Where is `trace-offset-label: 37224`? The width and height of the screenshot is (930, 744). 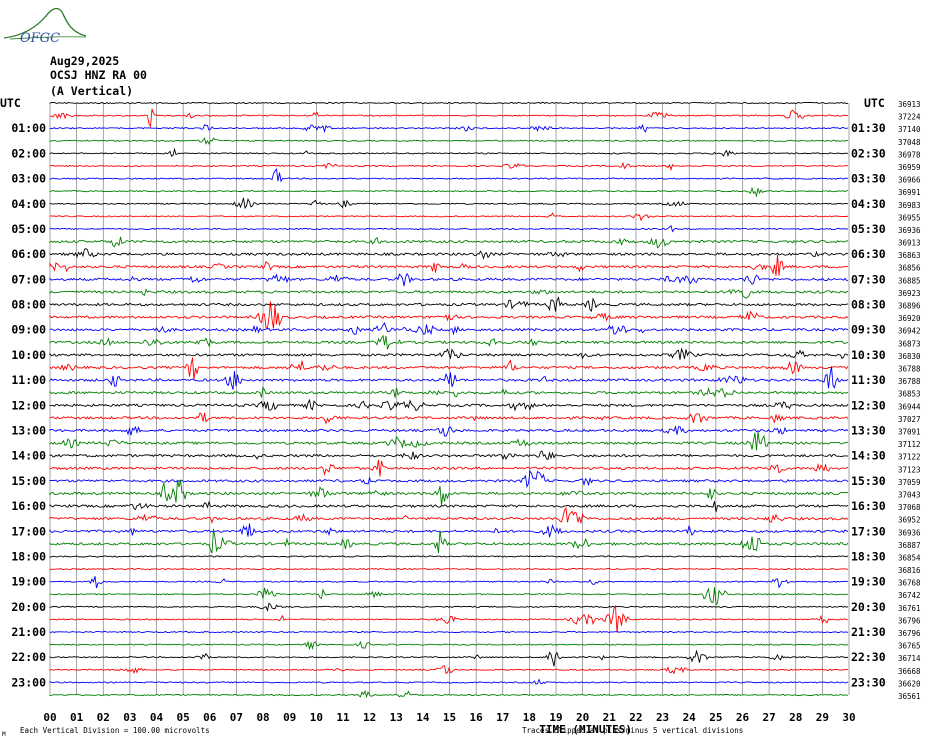 trace-offset-label: 37224 is located at coordinates (909, 117).